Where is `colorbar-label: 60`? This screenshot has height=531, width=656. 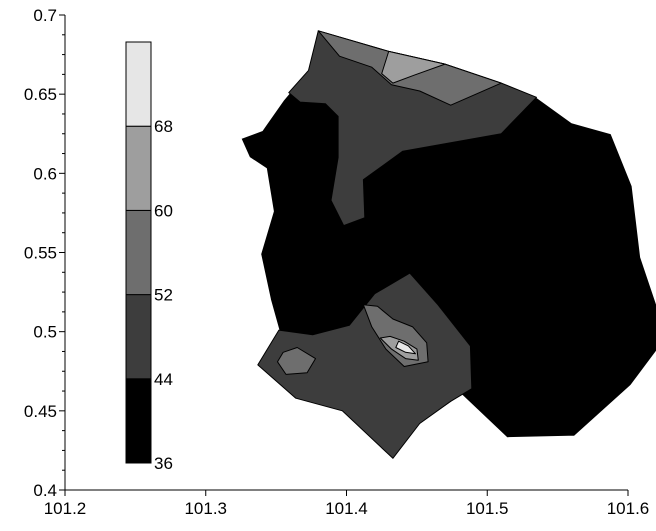
colorbar-label: 60 is located at coordinates (163, 210).